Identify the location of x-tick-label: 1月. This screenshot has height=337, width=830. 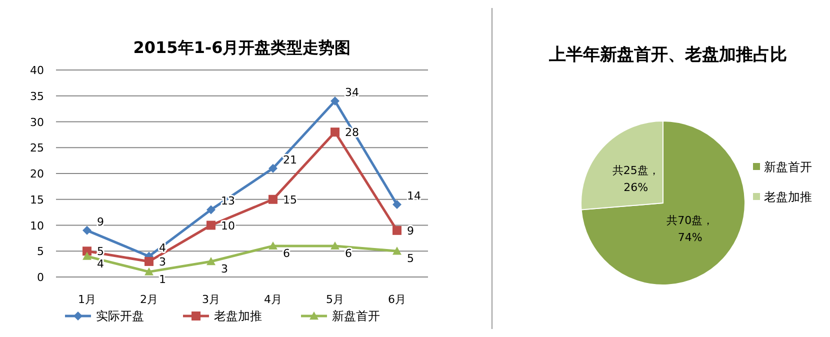
(87, 299).